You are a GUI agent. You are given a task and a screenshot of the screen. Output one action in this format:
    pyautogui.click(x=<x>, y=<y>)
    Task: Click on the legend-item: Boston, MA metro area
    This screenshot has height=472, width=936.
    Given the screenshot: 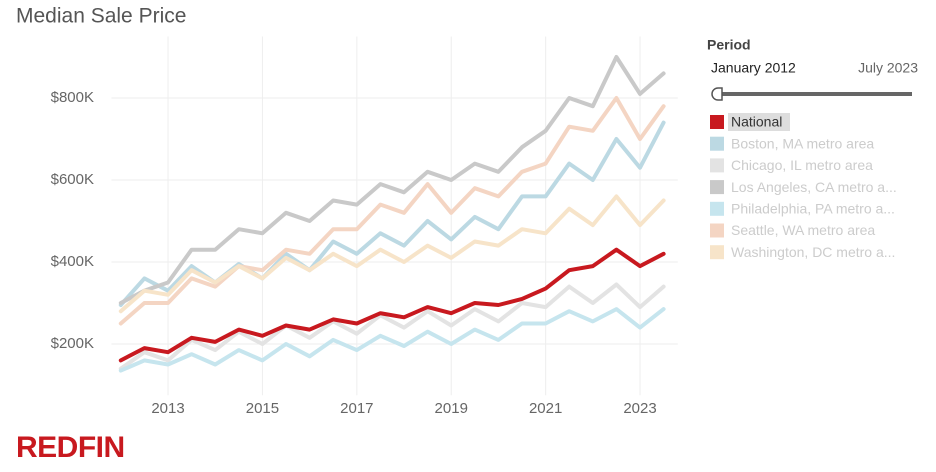 What is the action you would take?
    pyautogui.click(x=792, y=143)
    